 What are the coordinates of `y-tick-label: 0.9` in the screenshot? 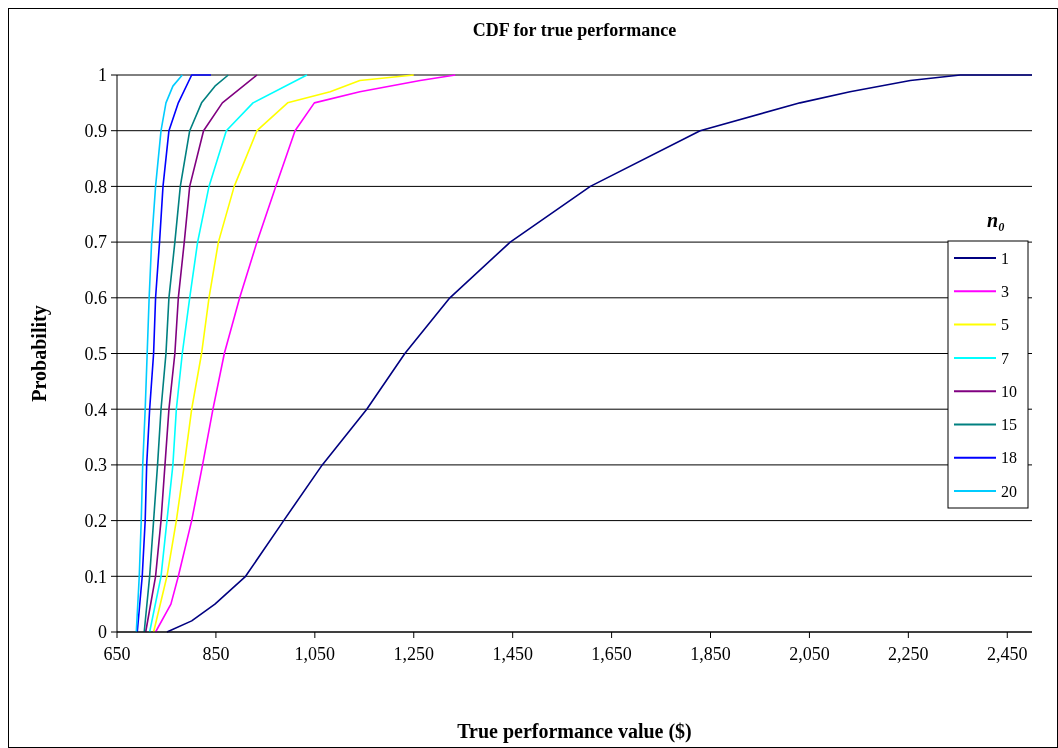 It's located at (95, 131).